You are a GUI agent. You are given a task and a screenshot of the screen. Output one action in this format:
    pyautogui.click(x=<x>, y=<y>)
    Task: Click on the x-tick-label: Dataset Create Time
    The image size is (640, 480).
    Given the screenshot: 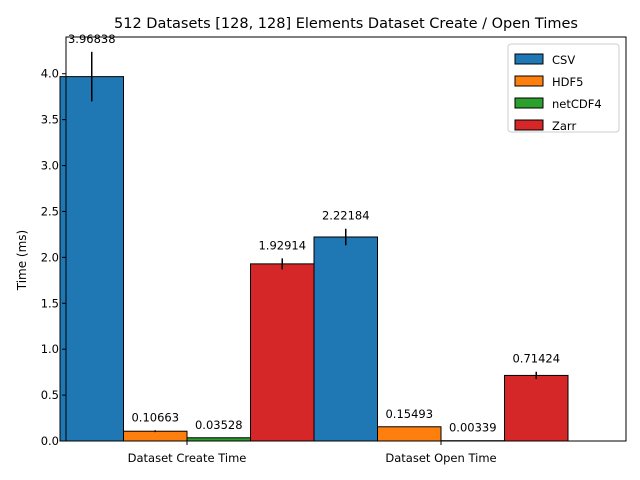 What is the action you would take?
    pyautogui.click(x=187, y=458)
    